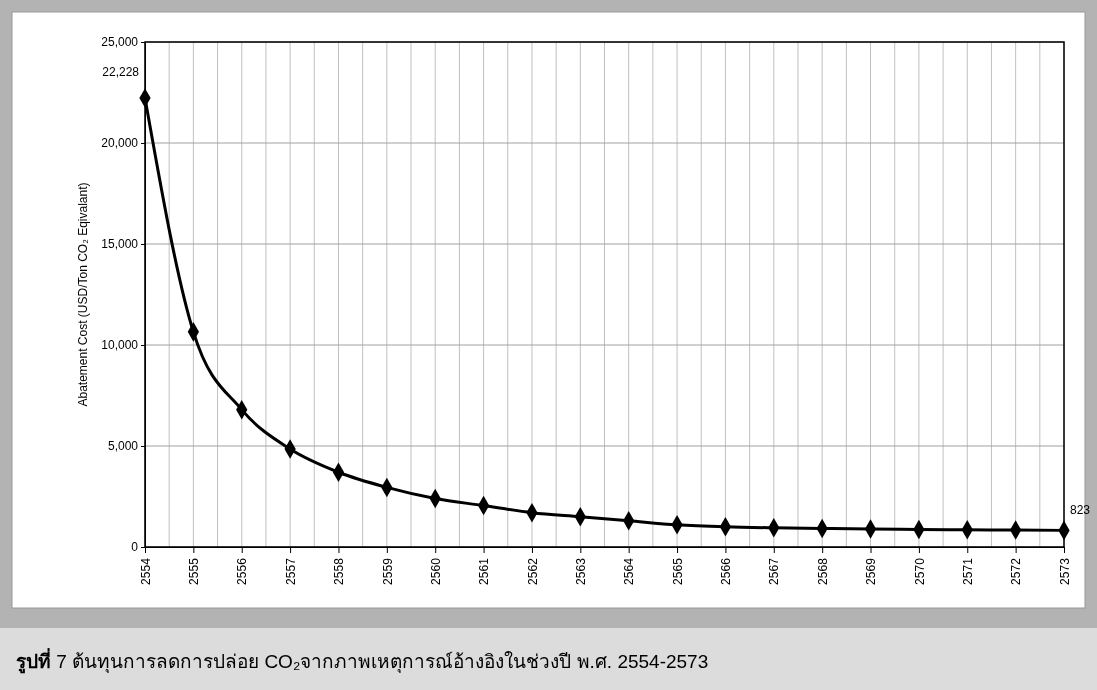 The image size is (1097, 690). What do you see at coordinates (121, 71) in the screenshot?
I see `data-label: 22,228` at bounding box center [121, 71].